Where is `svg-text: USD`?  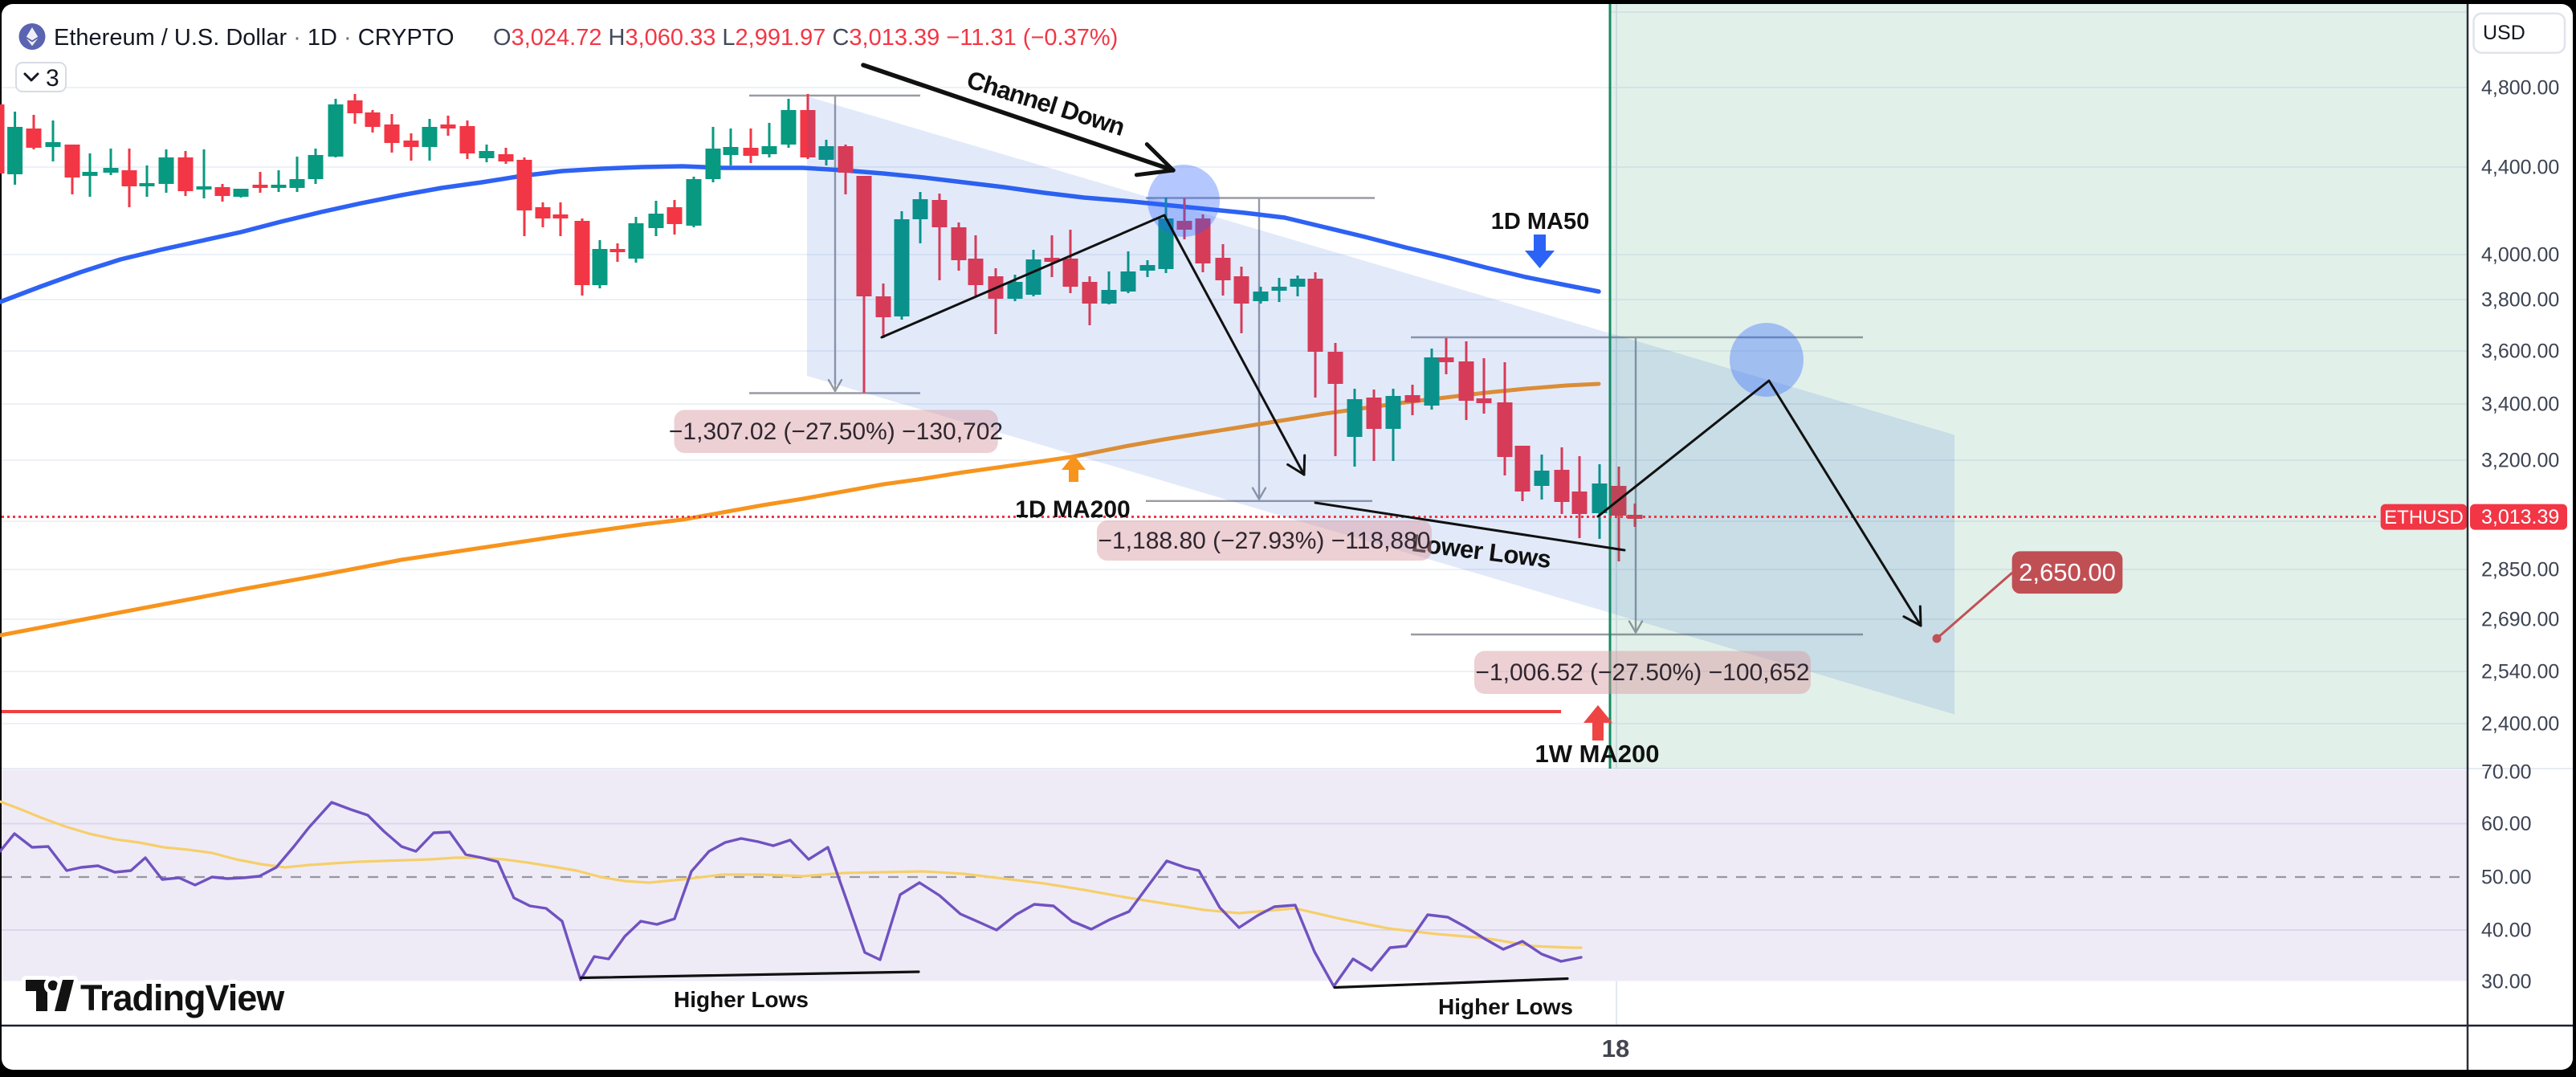 svg-text: USD is located at coordinates (2504, 33).